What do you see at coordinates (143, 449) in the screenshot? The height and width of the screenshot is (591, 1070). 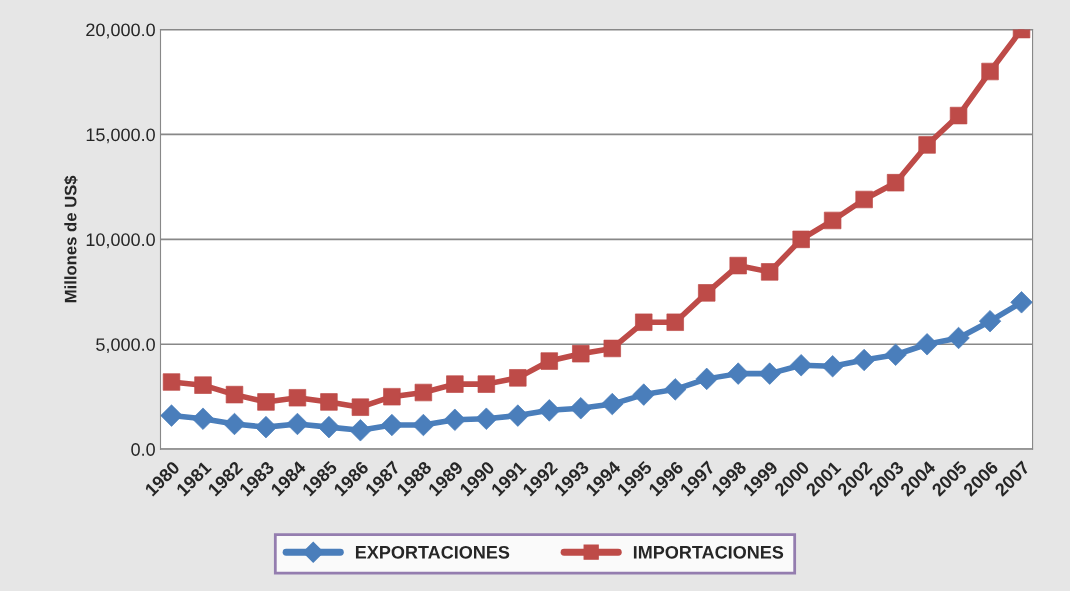 I see `y-tick-label: 0.0` at bounding box center [143, 449].